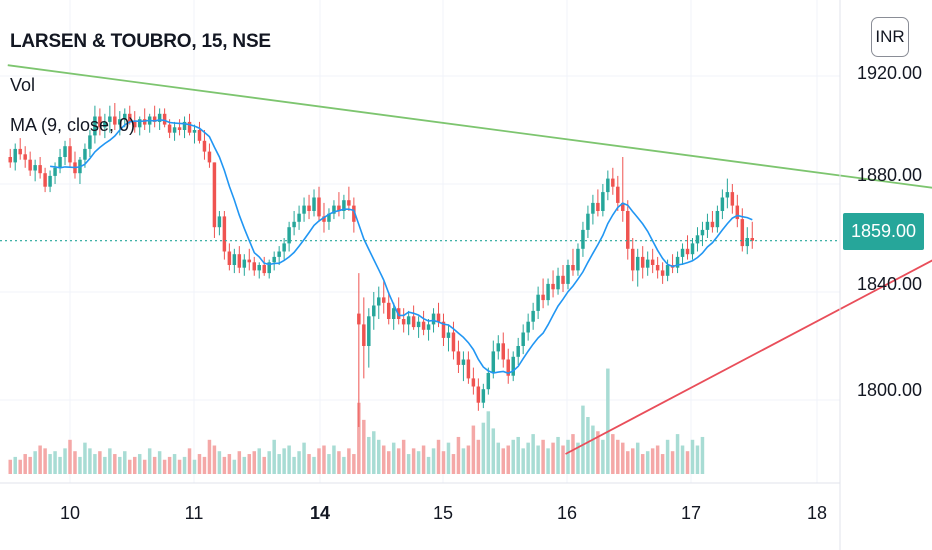  I want to click on time-axis-label: 10, so click(70, 513).